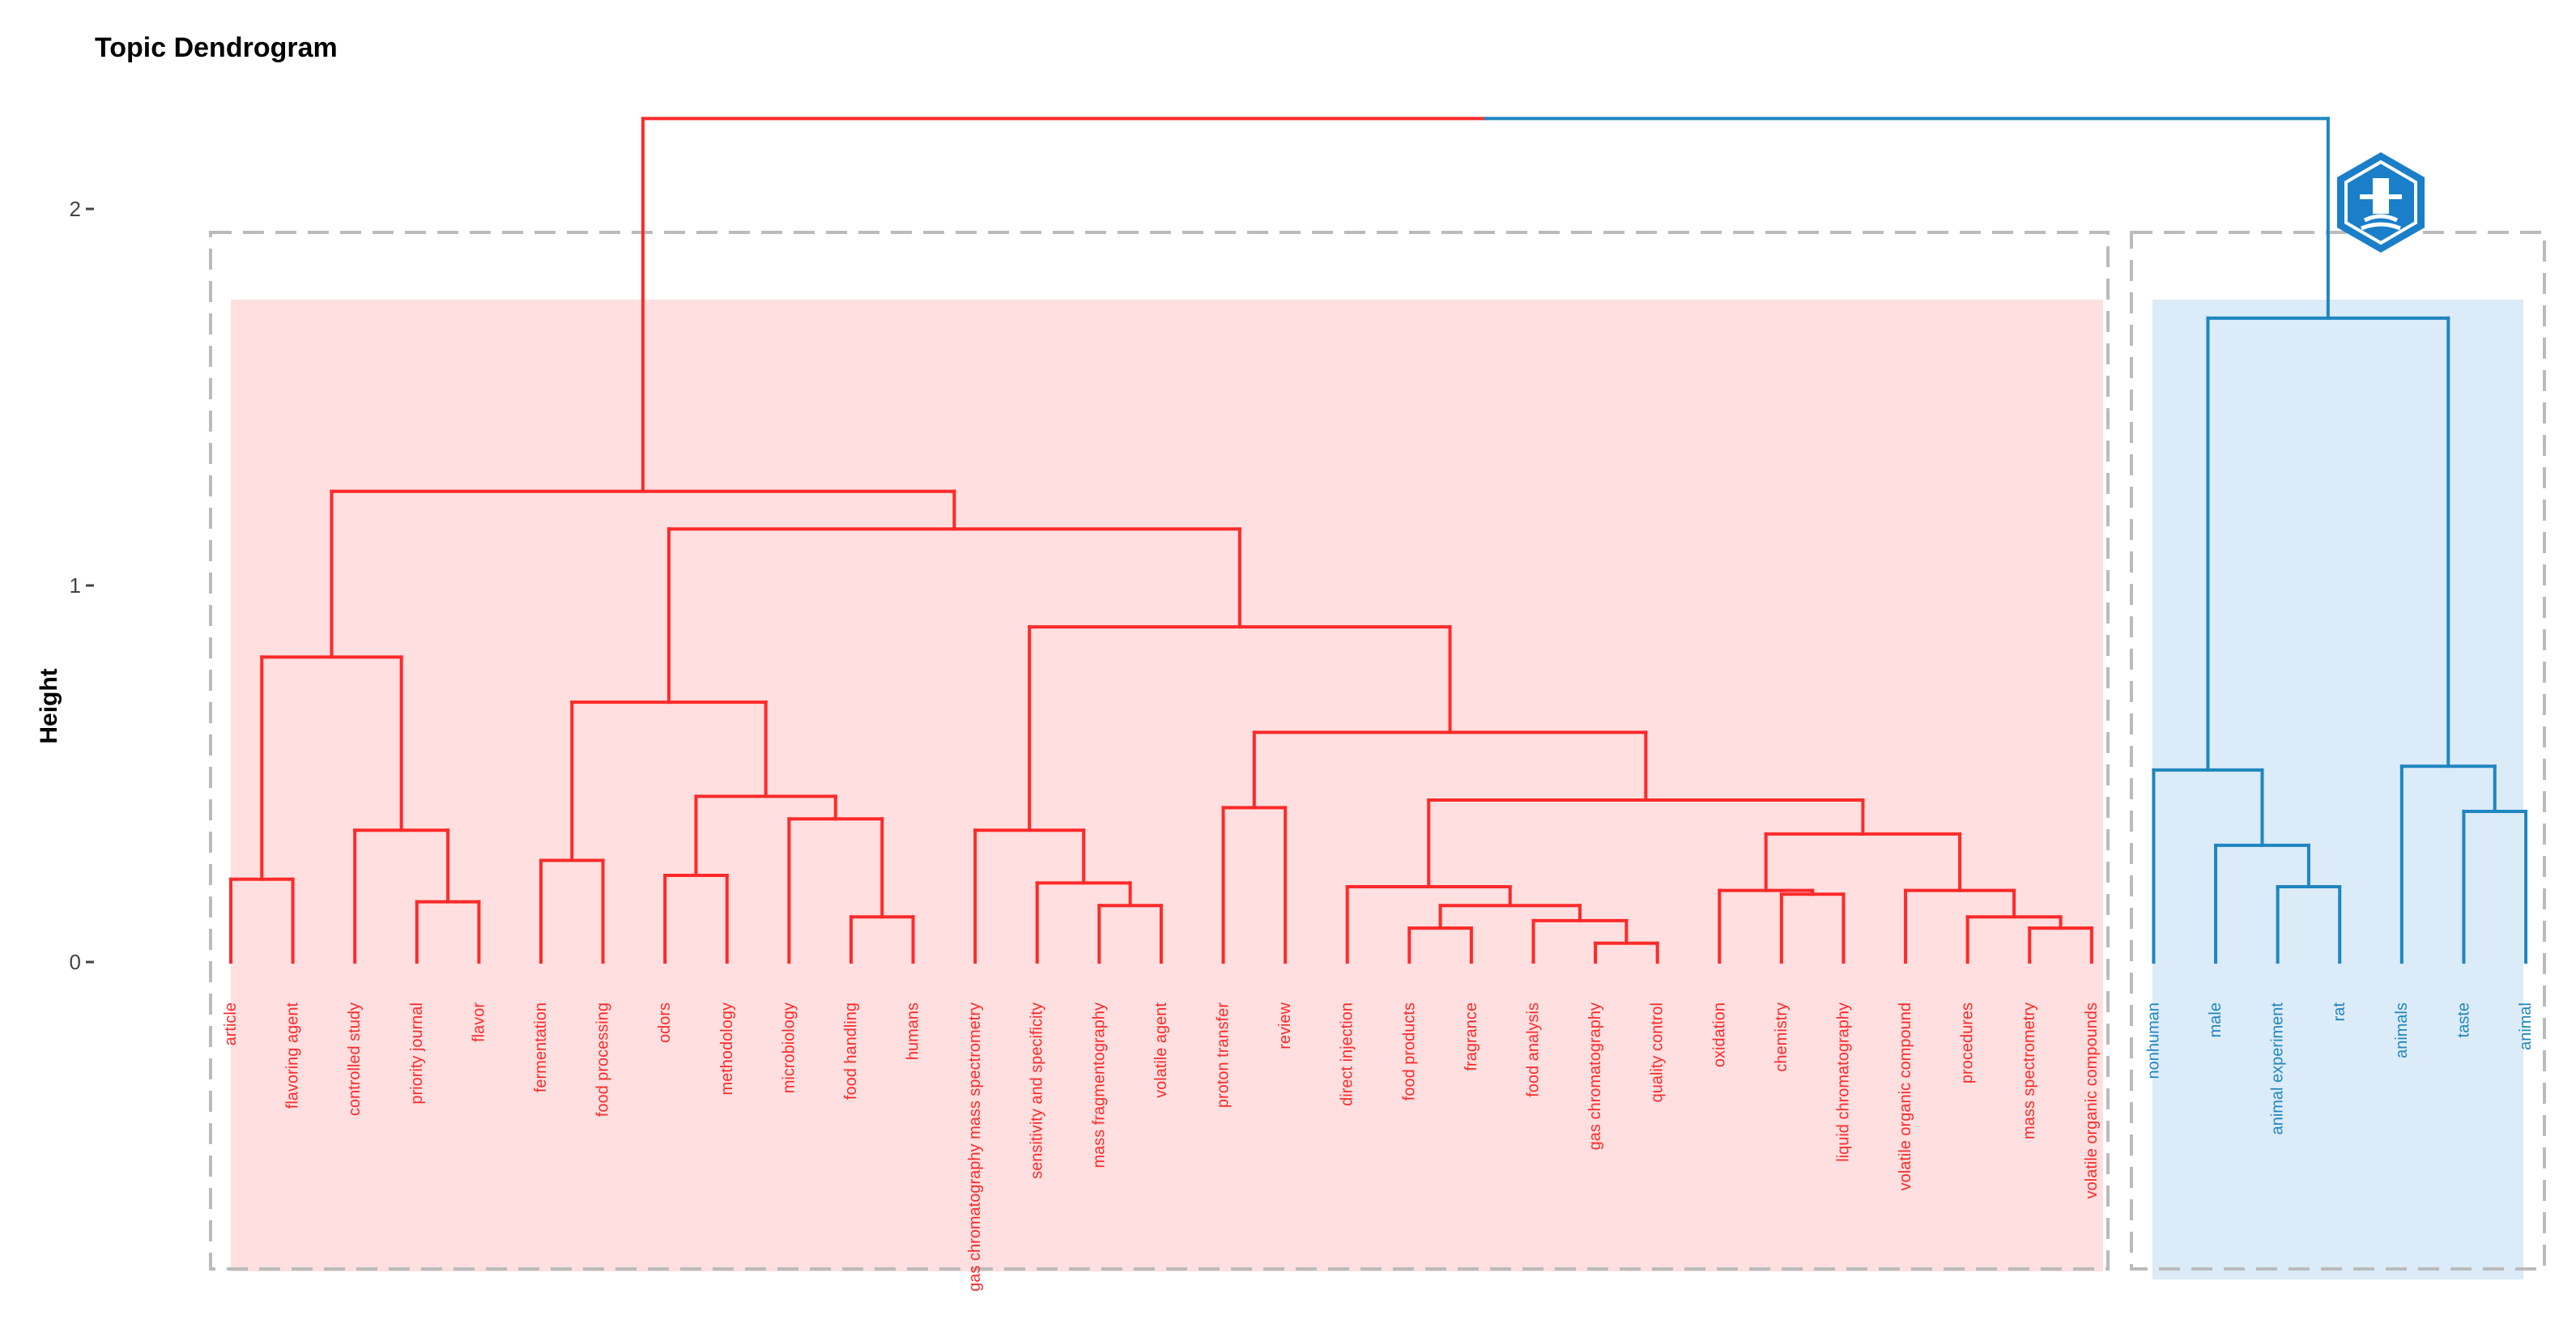 The width and height of the screenshot is (2576, 1341). Describe the element at coordinates (479, 1022) in the screenshot. I see `leaf-label: flavor` at that location.